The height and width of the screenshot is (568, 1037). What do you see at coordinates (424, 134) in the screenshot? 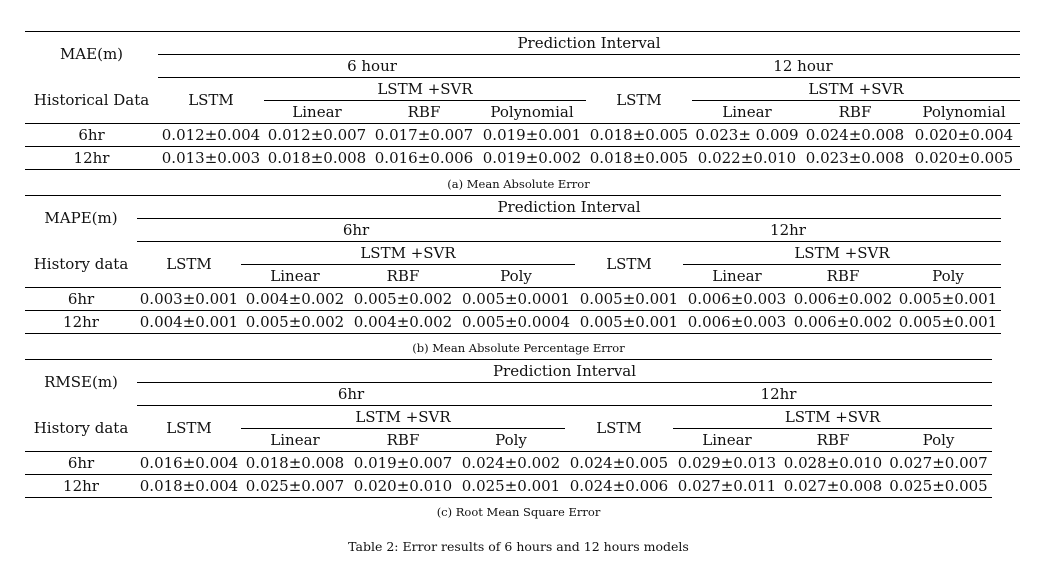
I see `cell: 0.017±0.007` at bounding box center [424, 134].